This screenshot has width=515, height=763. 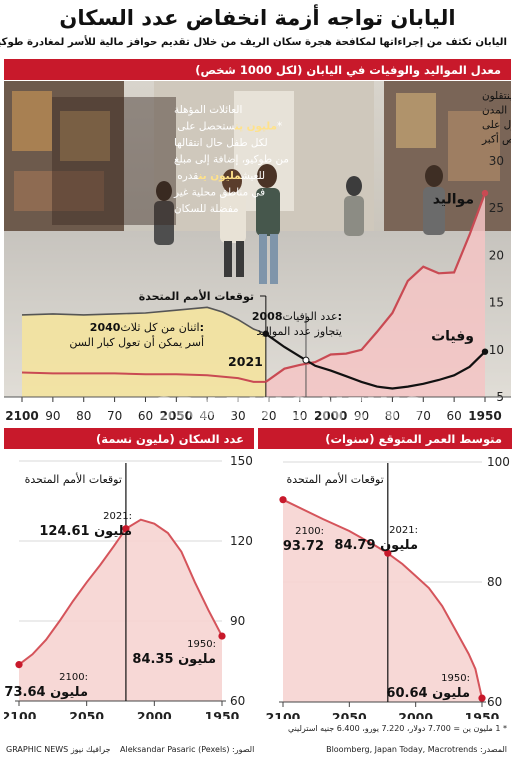 What do you see at coordinates (279, 127) in the screenshot?
I see `families-callout-tail: *` at bounding box center [279, 127].